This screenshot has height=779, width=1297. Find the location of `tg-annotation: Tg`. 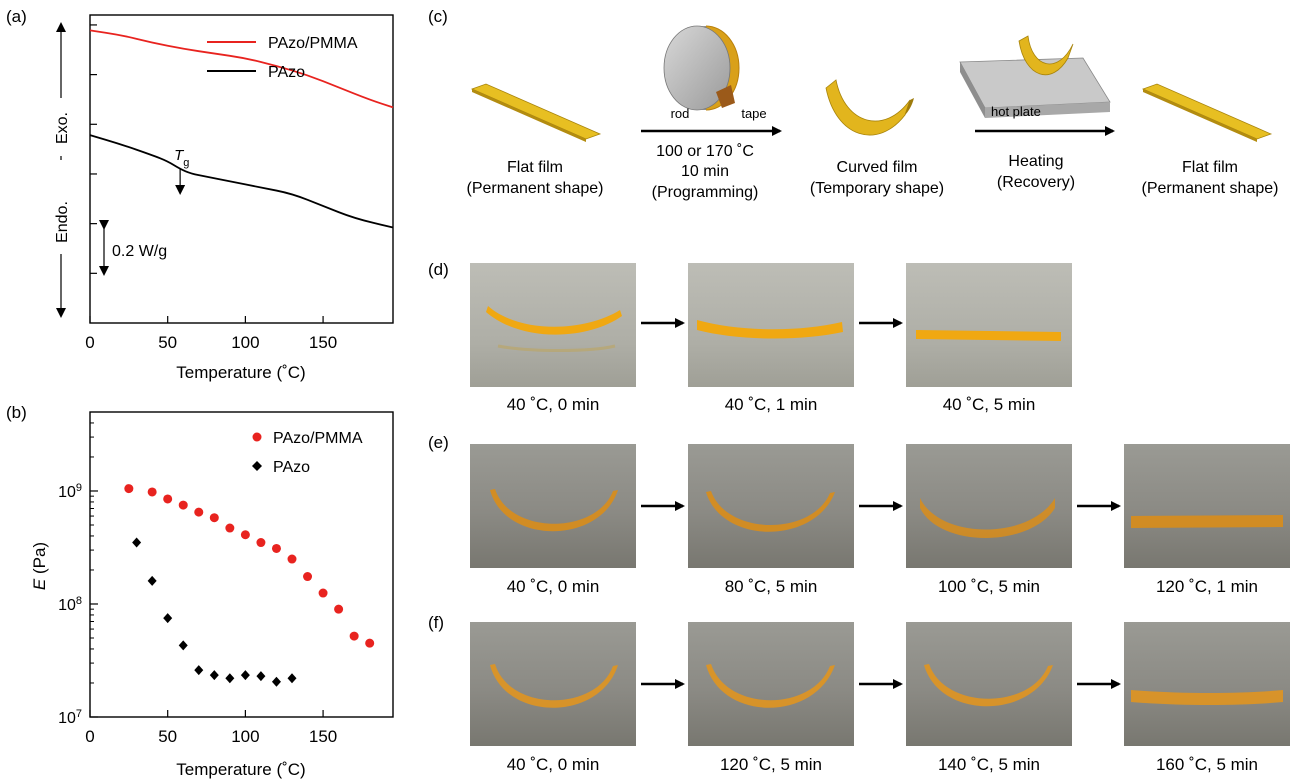

tg-annotation: Tg is located at coordinates (181, 158).